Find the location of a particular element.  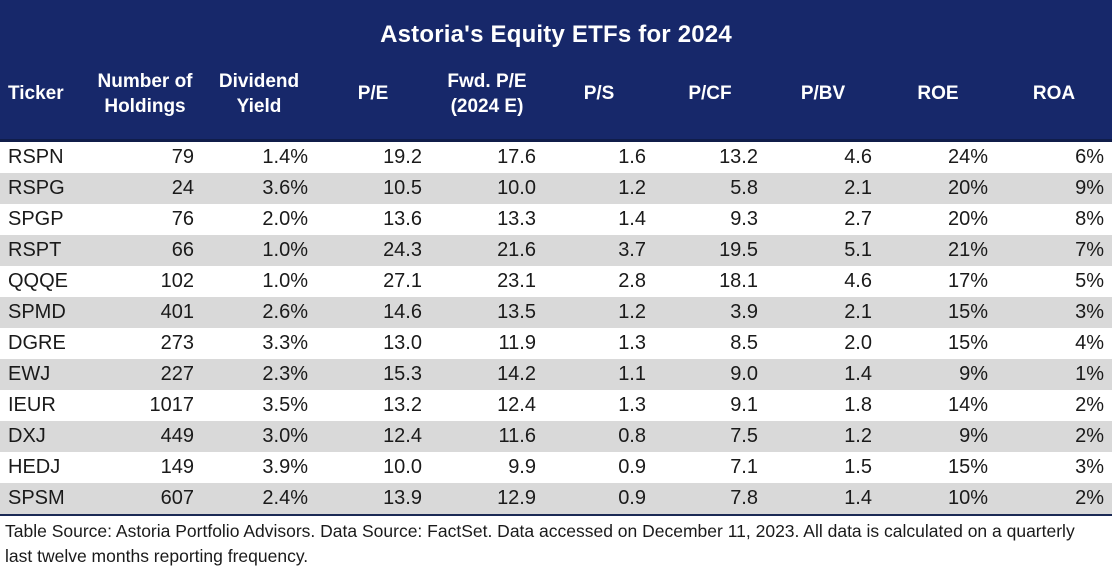

cell-divyield: 3.5% is located at coordinates (285, 405).